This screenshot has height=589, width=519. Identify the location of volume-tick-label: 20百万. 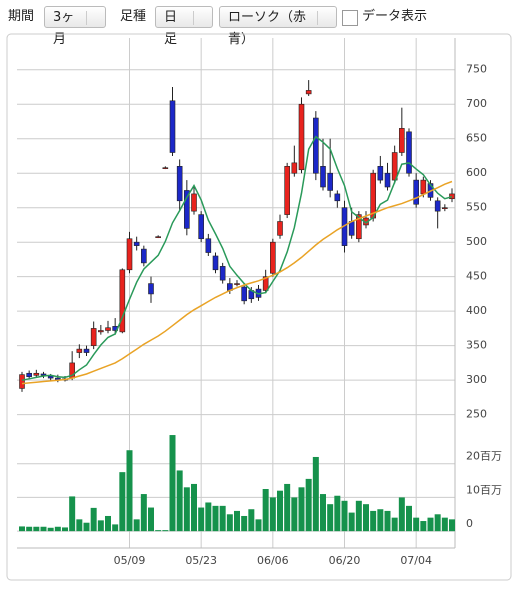
(484, 456).